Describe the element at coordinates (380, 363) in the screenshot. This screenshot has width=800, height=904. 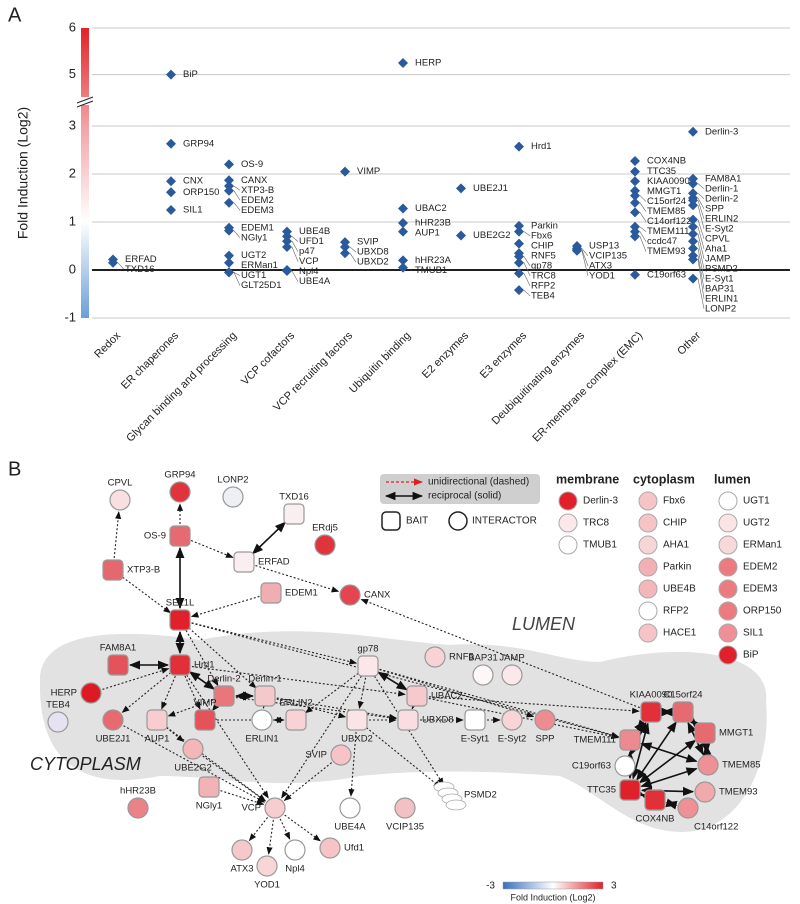
I see `x-tick-label: Ubiquitin binding` at that location.